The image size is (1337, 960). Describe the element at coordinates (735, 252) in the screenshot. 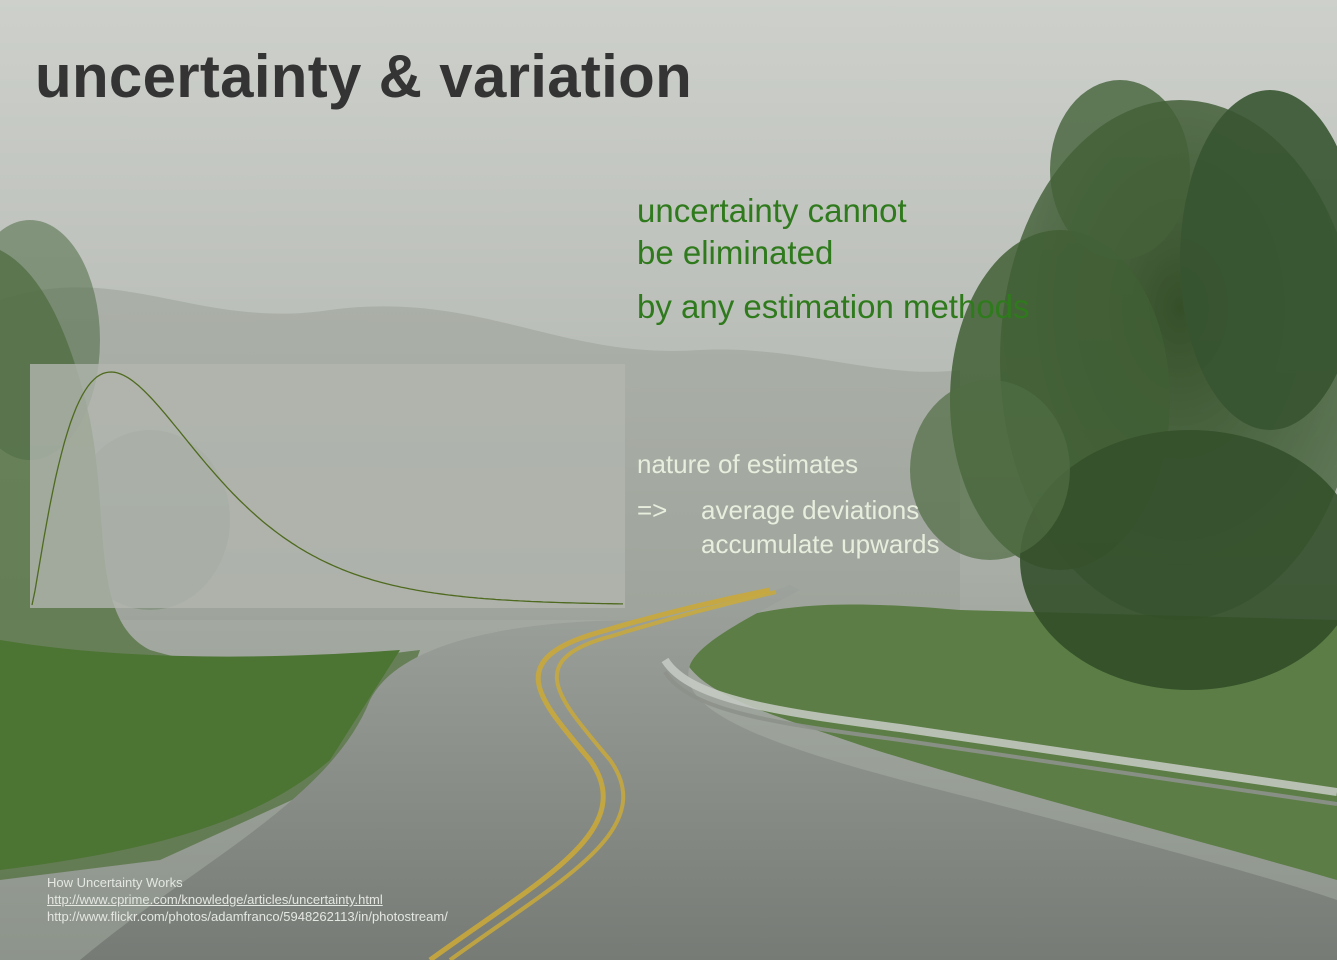

I see `statement-line: be eliminated` at that location.